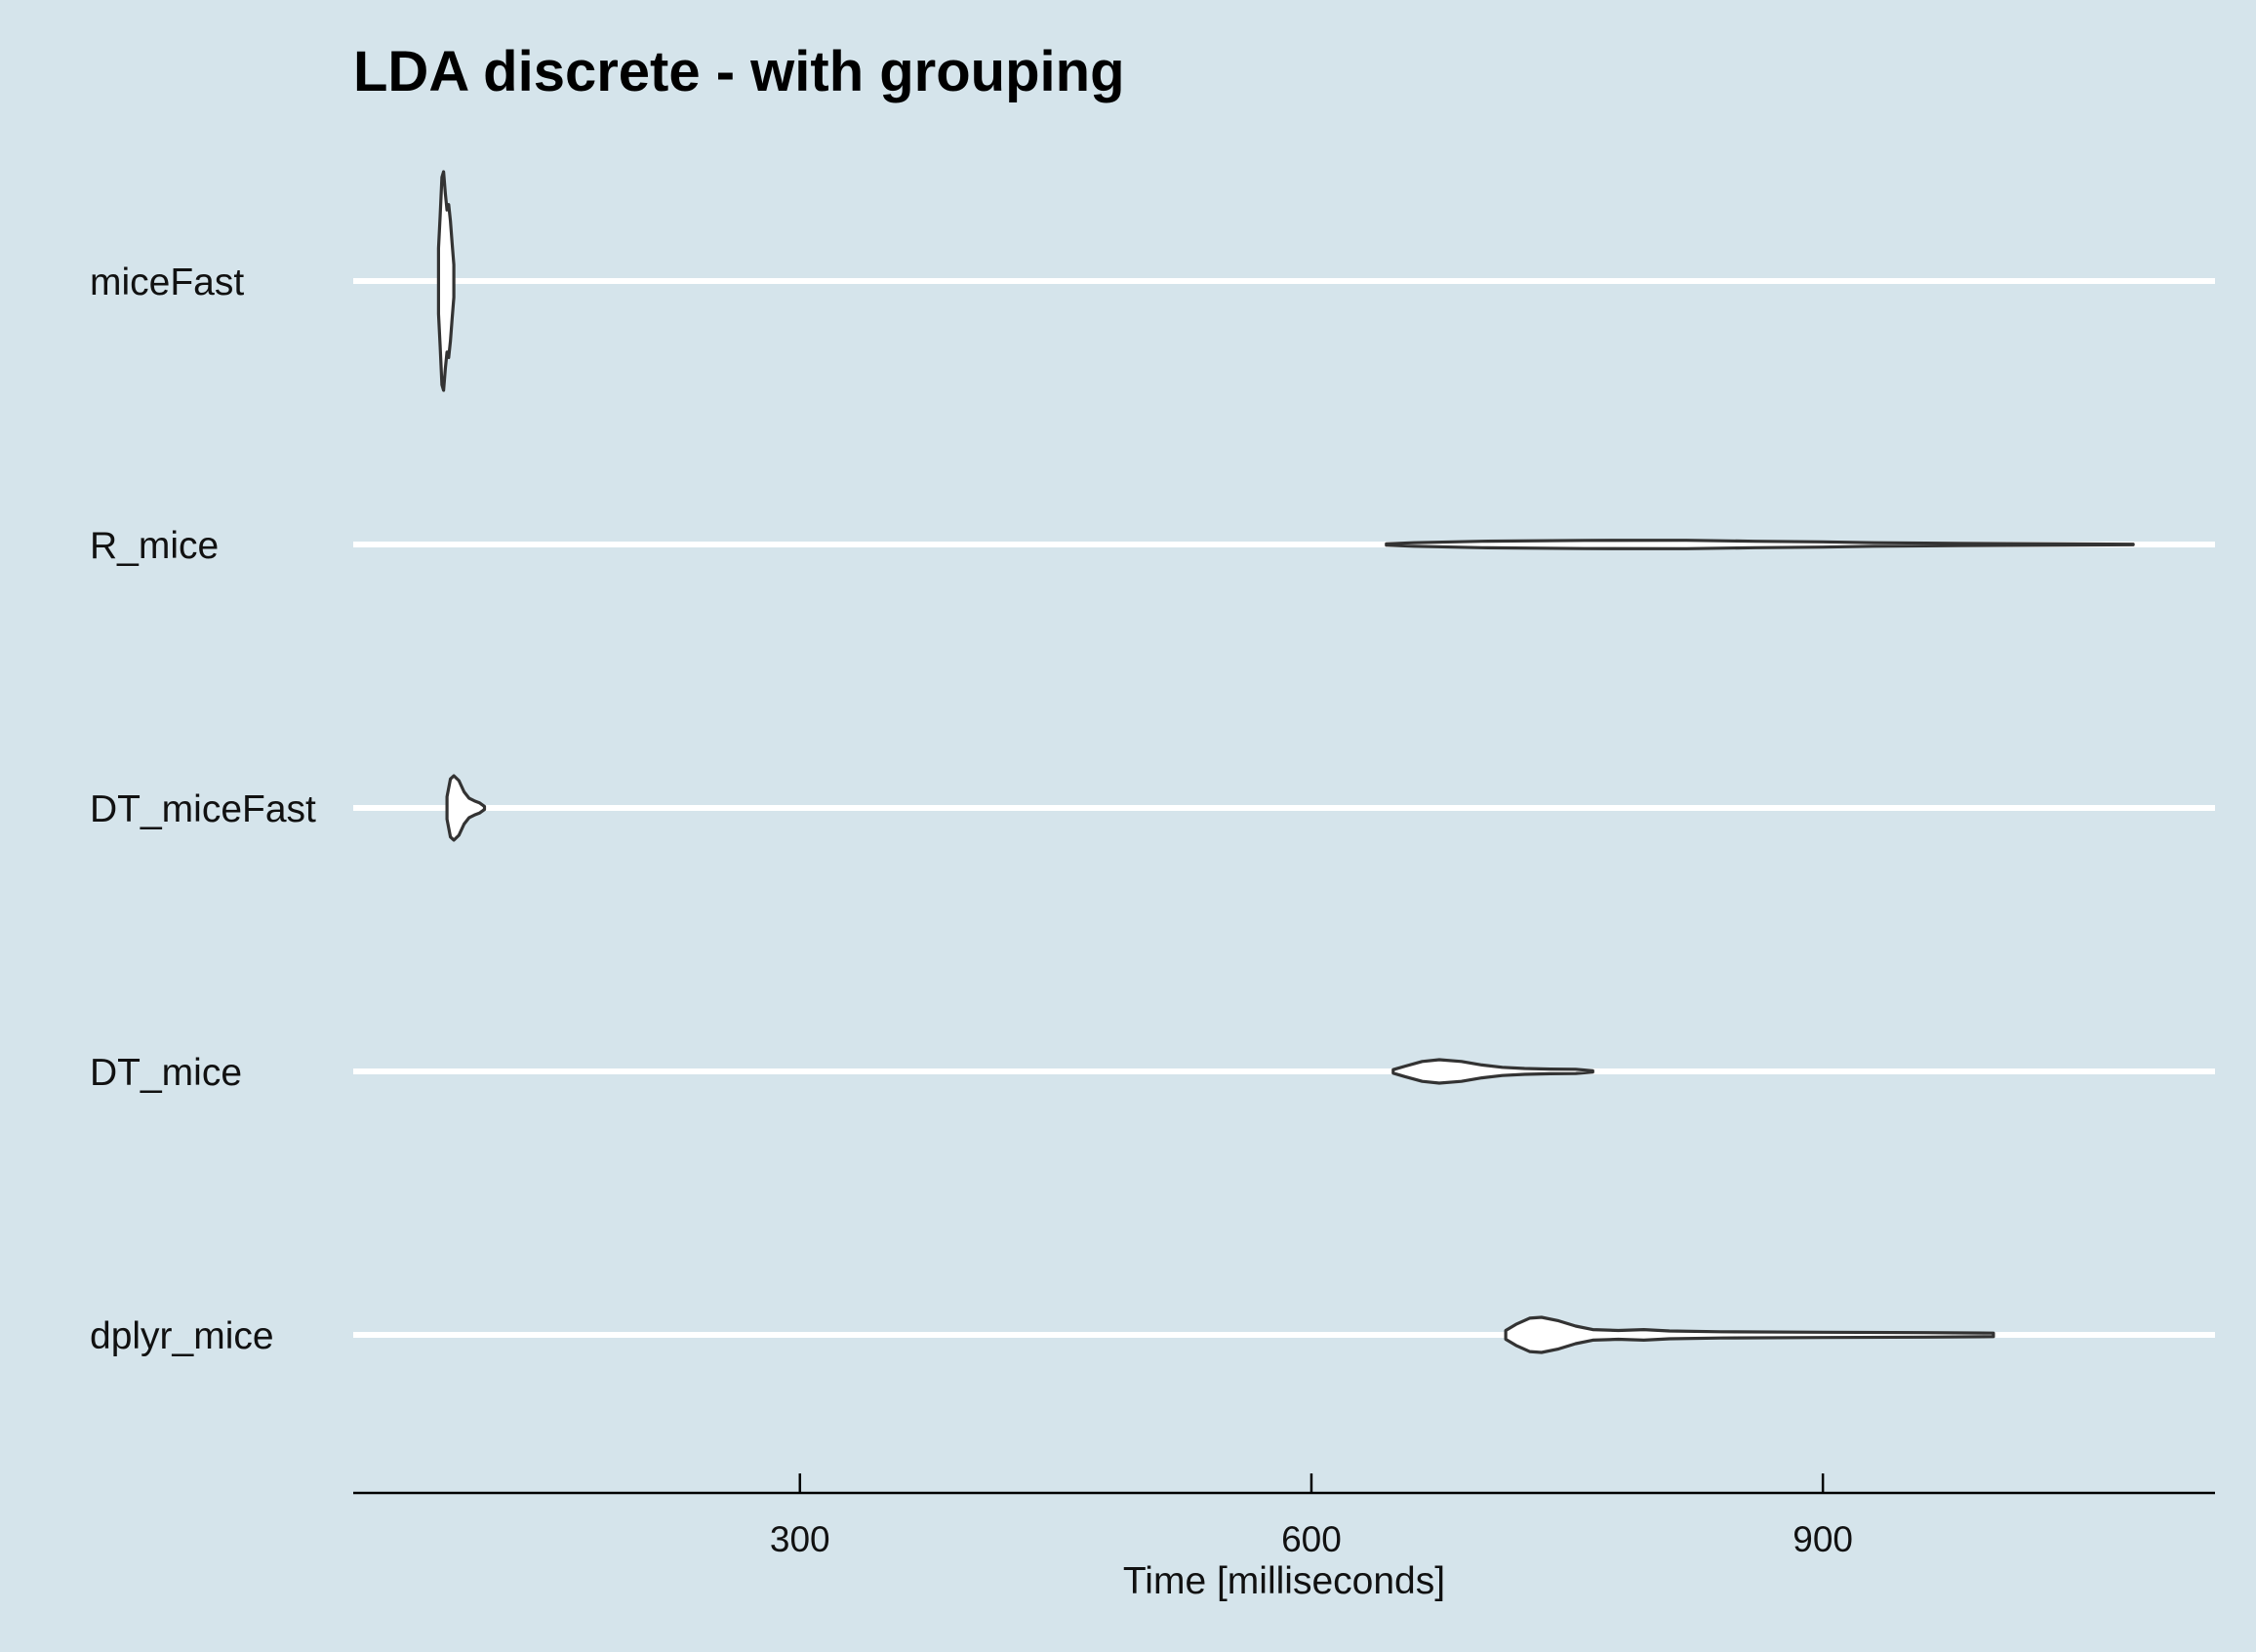 The image size is (2256, 1652). Describe the element at coordinates (446, 281) in the screenshot. I see `violin-miceFast` at that location.